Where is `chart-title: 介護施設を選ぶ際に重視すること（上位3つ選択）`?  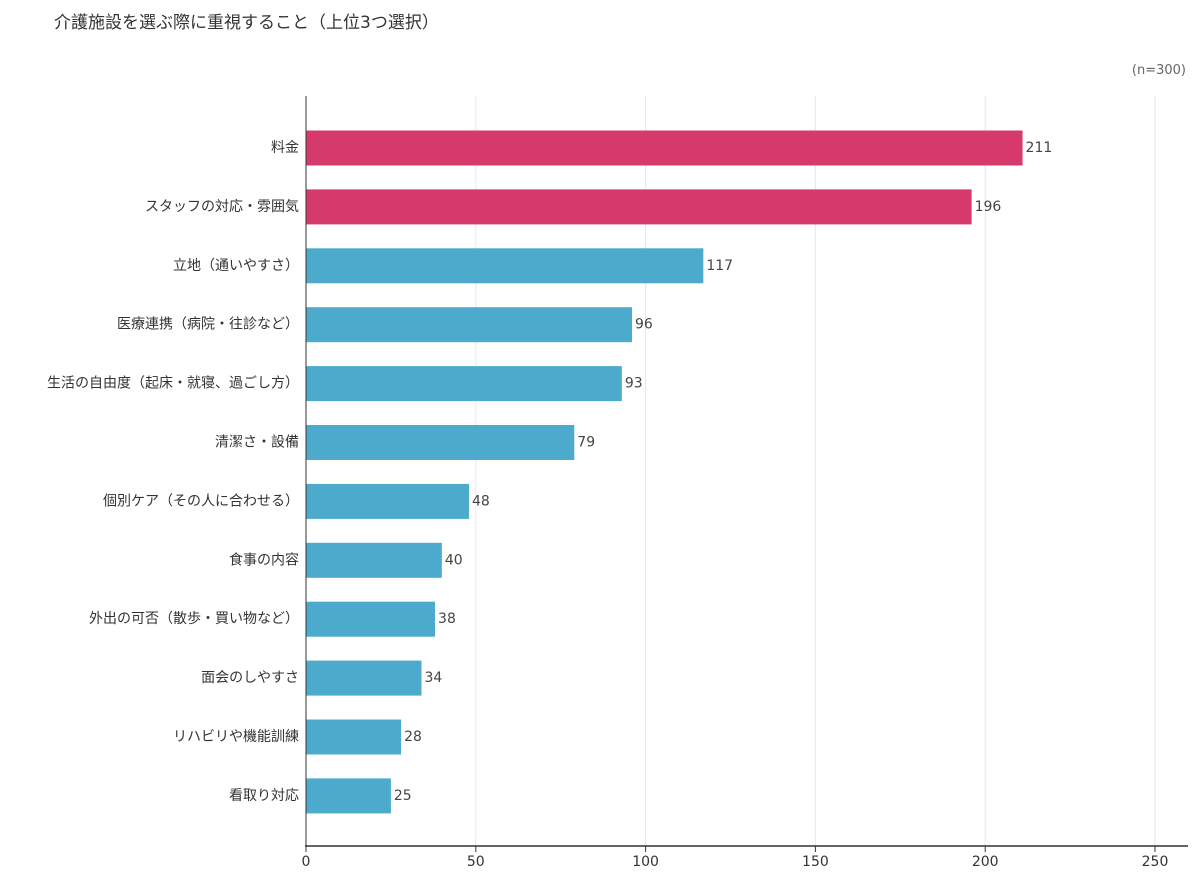 chart-title: 介護施設を選ぶ際に重視すること（上位3つ選択） is located at coordinates (246, 23).